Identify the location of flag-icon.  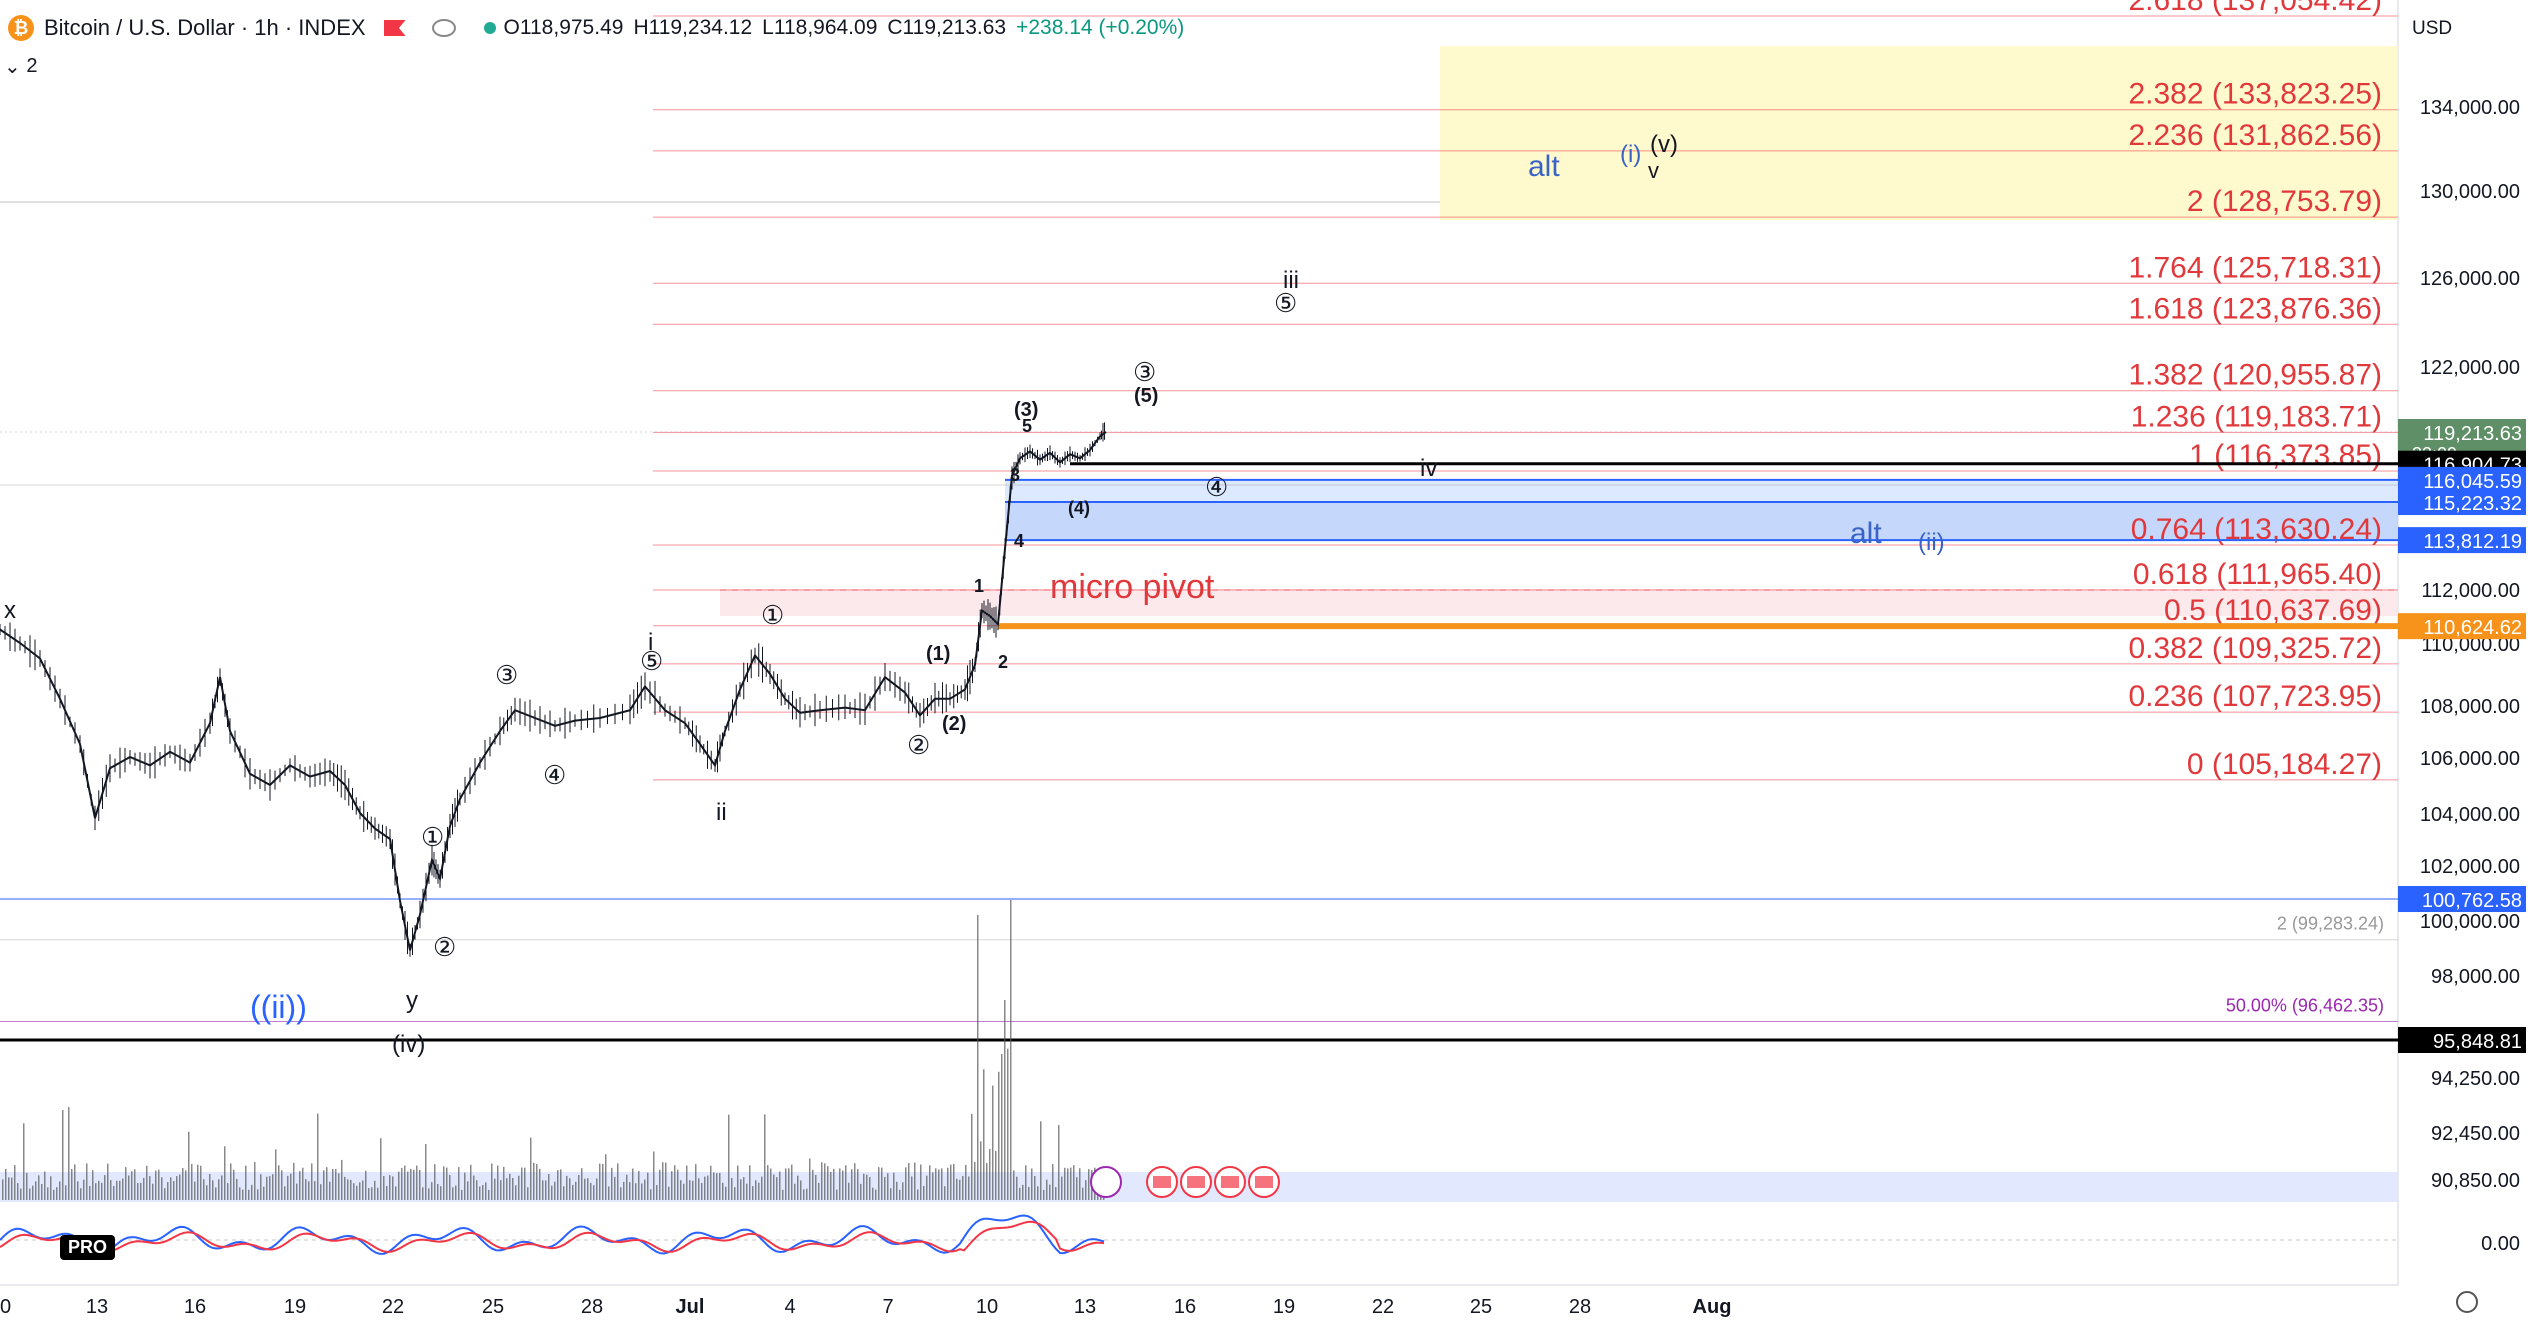
(394, 28).